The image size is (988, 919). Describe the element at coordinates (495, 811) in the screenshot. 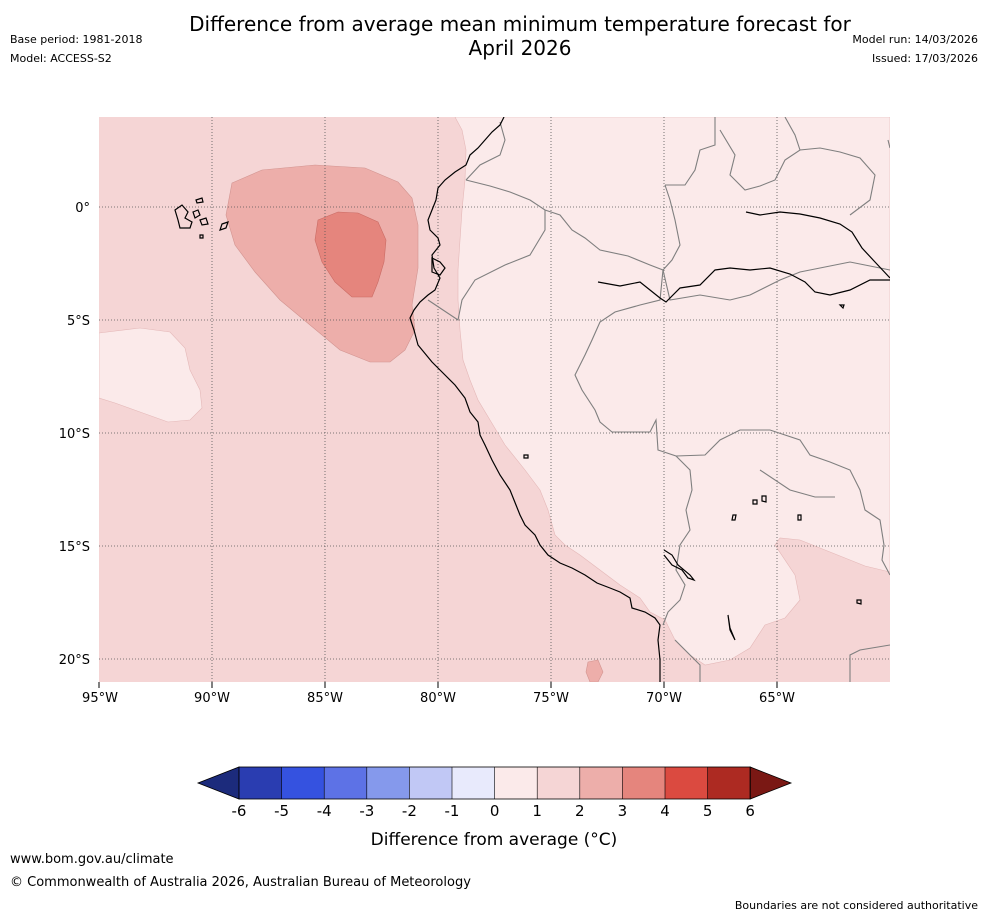

I see `colorbar-tick-label: 0` at that location.